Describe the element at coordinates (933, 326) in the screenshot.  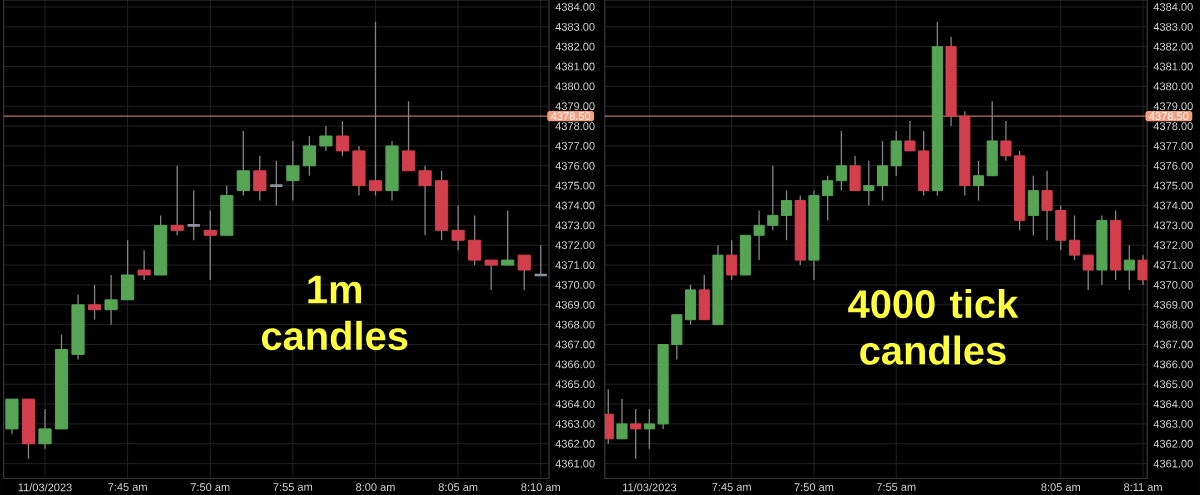
I see `annotation: 4000 tick candles` at that location.